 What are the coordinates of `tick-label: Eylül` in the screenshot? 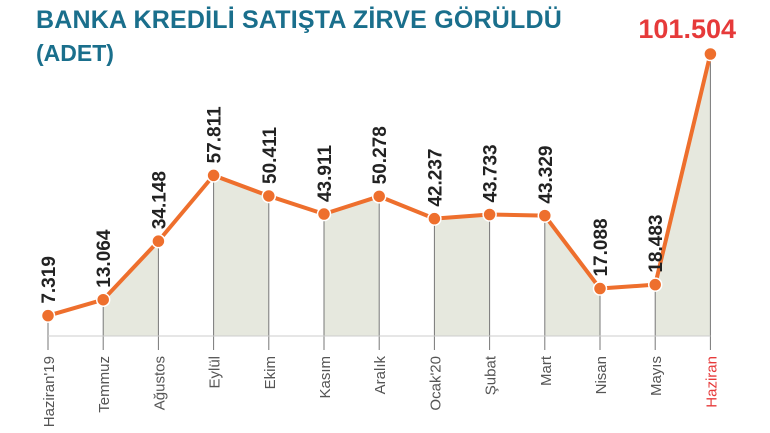 It's located at (215, 372).